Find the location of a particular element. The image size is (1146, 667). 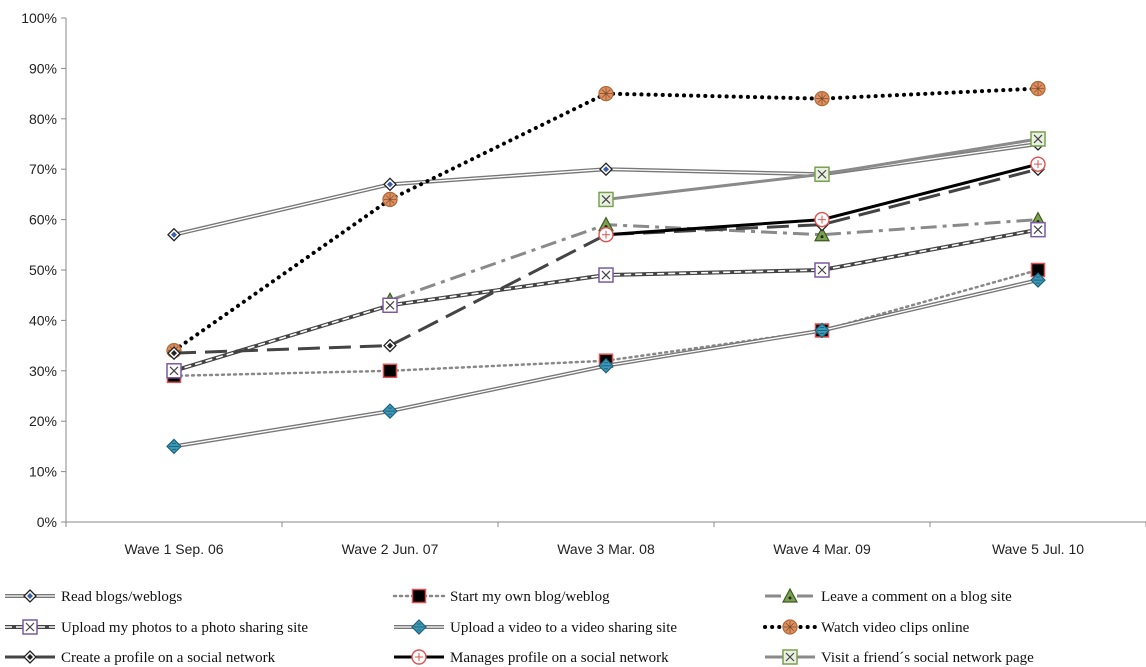

legend-swatch-marker-core is located at coordinates (30, 596).